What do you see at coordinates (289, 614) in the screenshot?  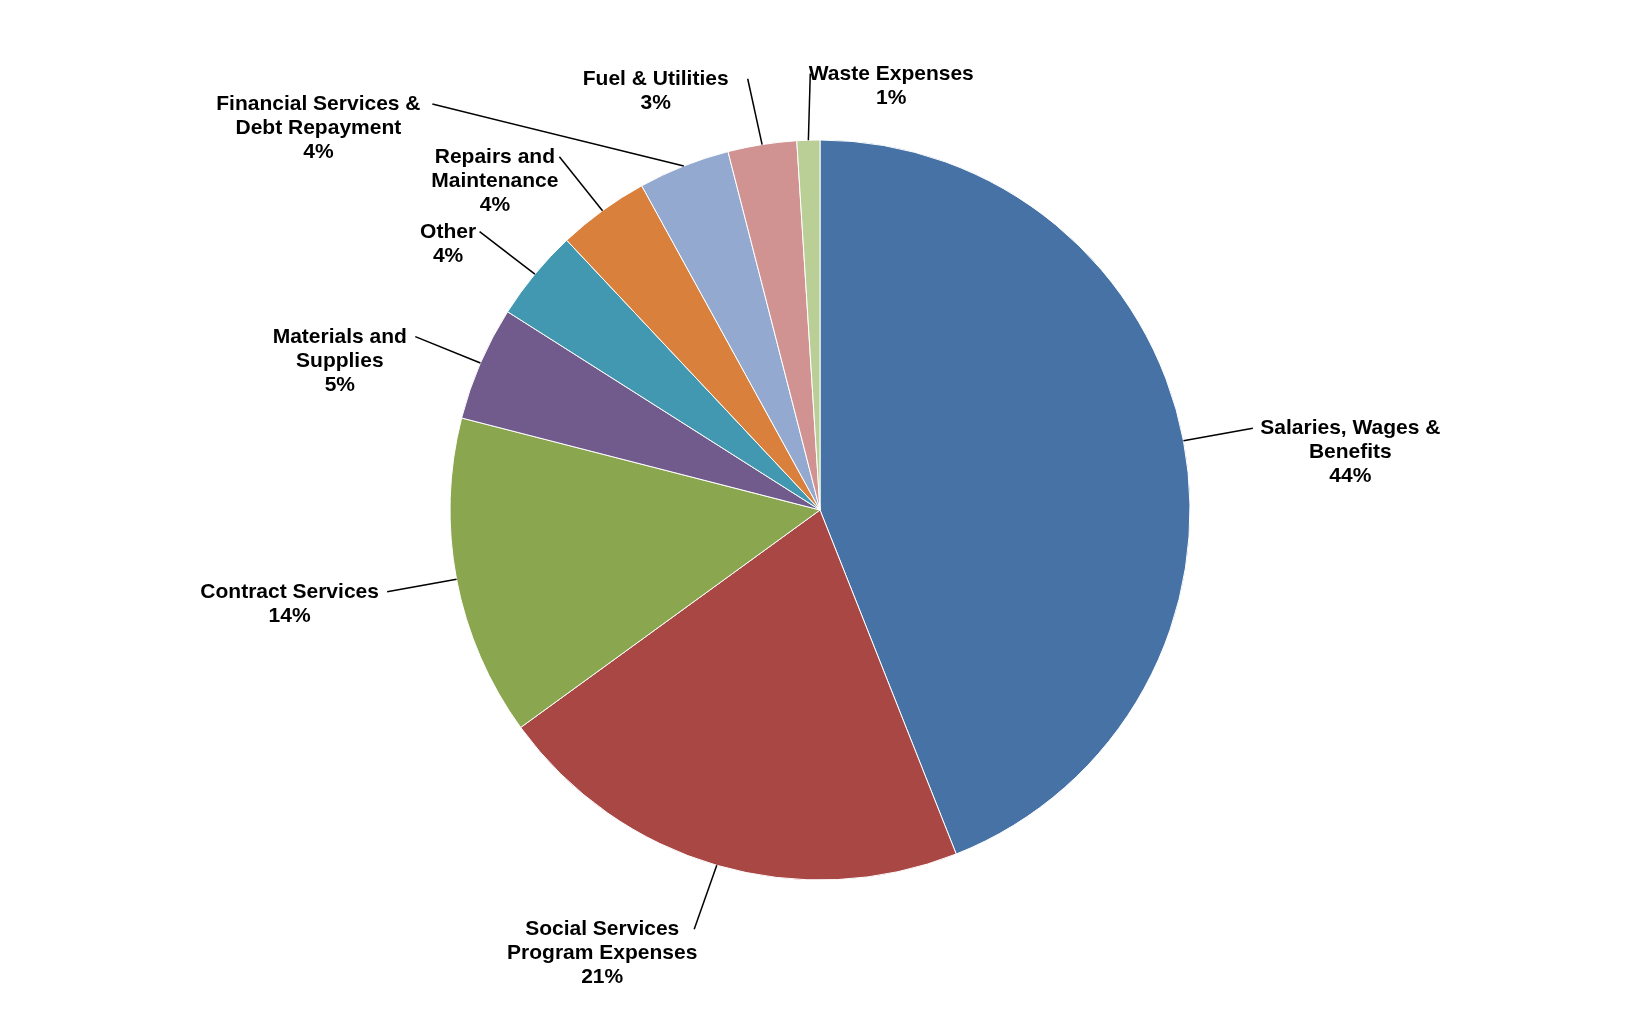 I see `data-label: 14%` at bounding box center [289, 614].